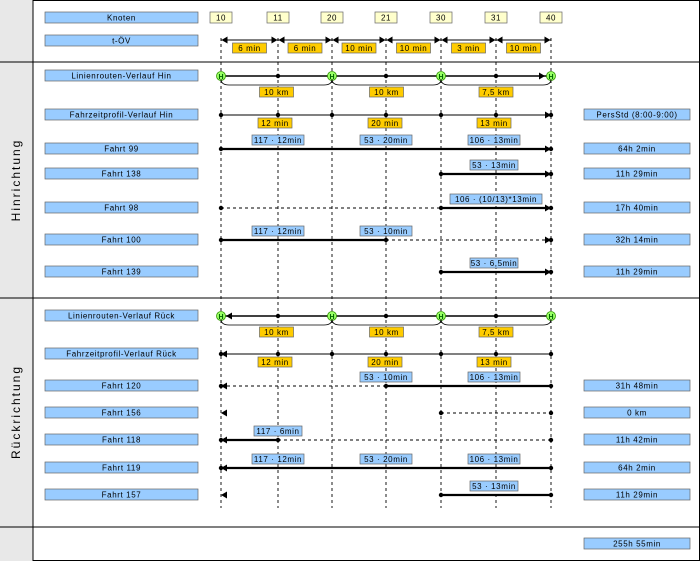 This screenshot has height=566, width=700. What do you see at coordinates (386, 92) in the screenshot?
I see `distance-hin-1: 10 km` at bounding box center [386, 92].